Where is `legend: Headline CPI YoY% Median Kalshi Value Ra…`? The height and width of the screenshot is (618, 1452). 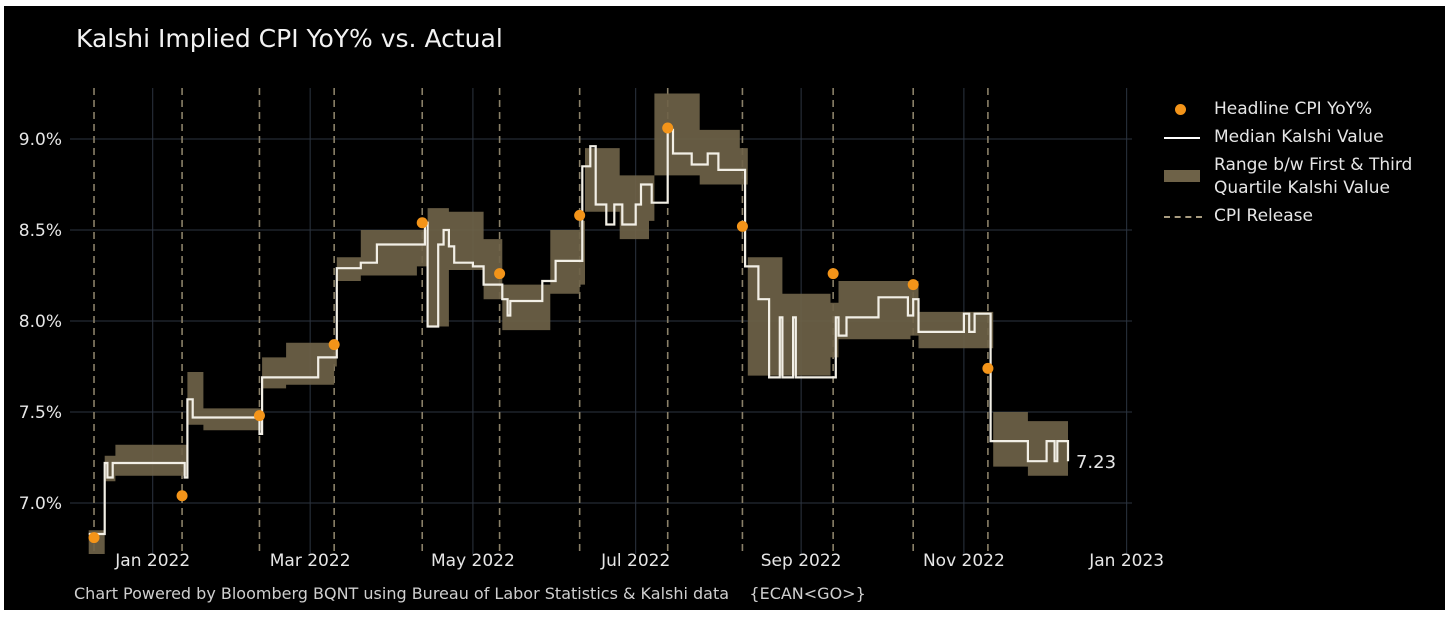 legend: Headline CPI YoY% Median Kalshi Value Ra… is located at coordinates (1306, 165).